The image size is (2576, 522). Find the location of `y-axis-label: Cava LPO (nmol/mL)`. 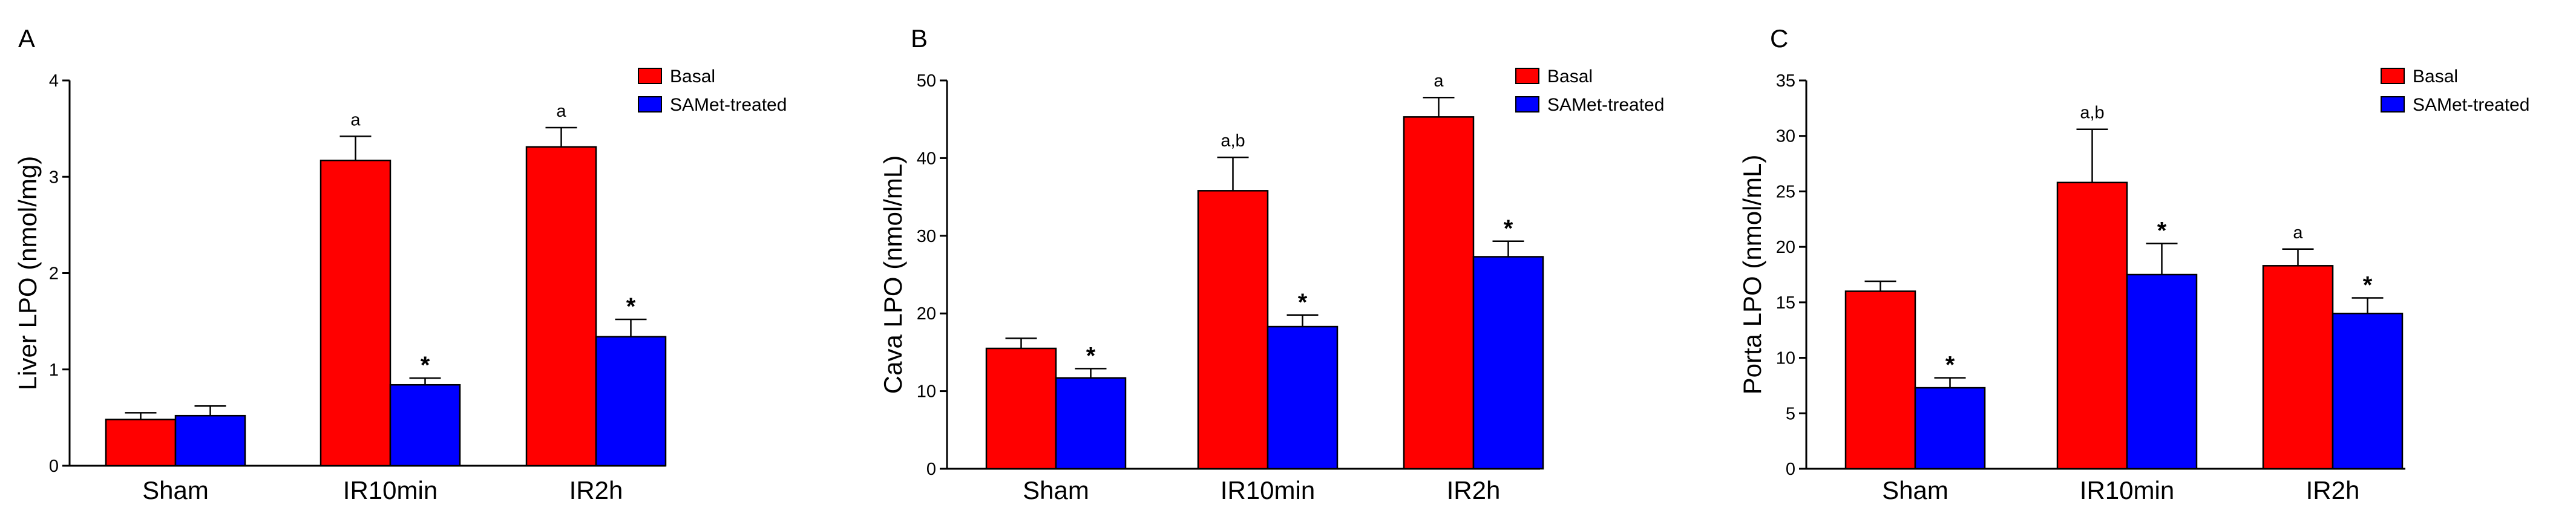

y-axis-label: Cava LPO (nmol/mL) is located at coordinates (893, 274).